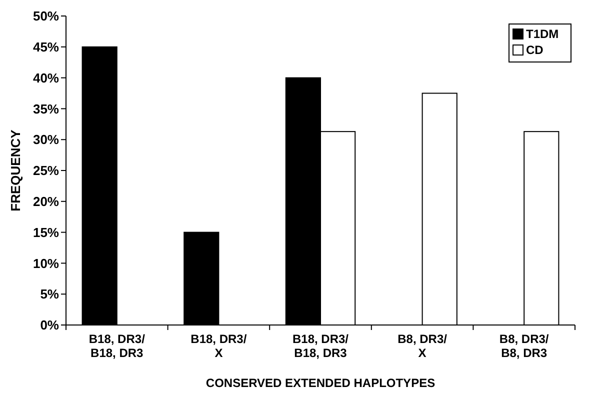  What do you see at coordinates (46, 16) in the screenshot?
I see `y-tick-label: 50%` at bounding box center [46, 16].